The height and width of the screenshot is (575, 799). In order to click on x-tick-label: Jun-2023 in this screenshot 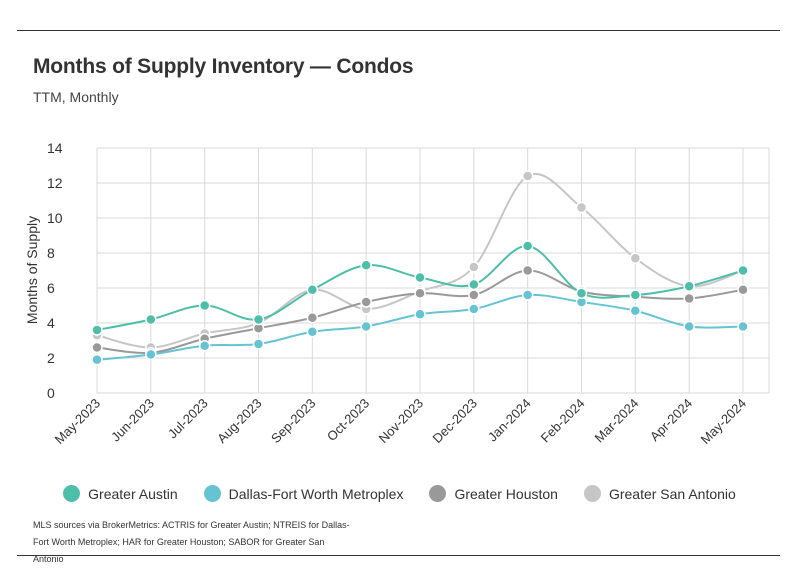, I will do `click(132, 420)`.